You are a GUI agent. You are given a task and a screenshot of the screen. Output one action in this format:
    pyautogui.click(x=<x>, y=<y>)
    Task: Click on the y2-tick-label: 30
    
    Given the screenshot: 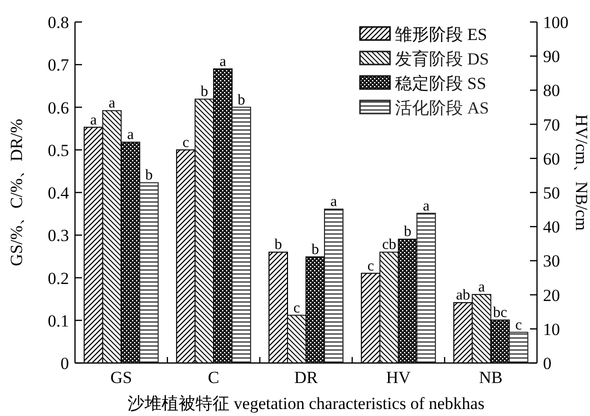 What is the action you would take?
    pyautogui.click(x=551, y=261)
    